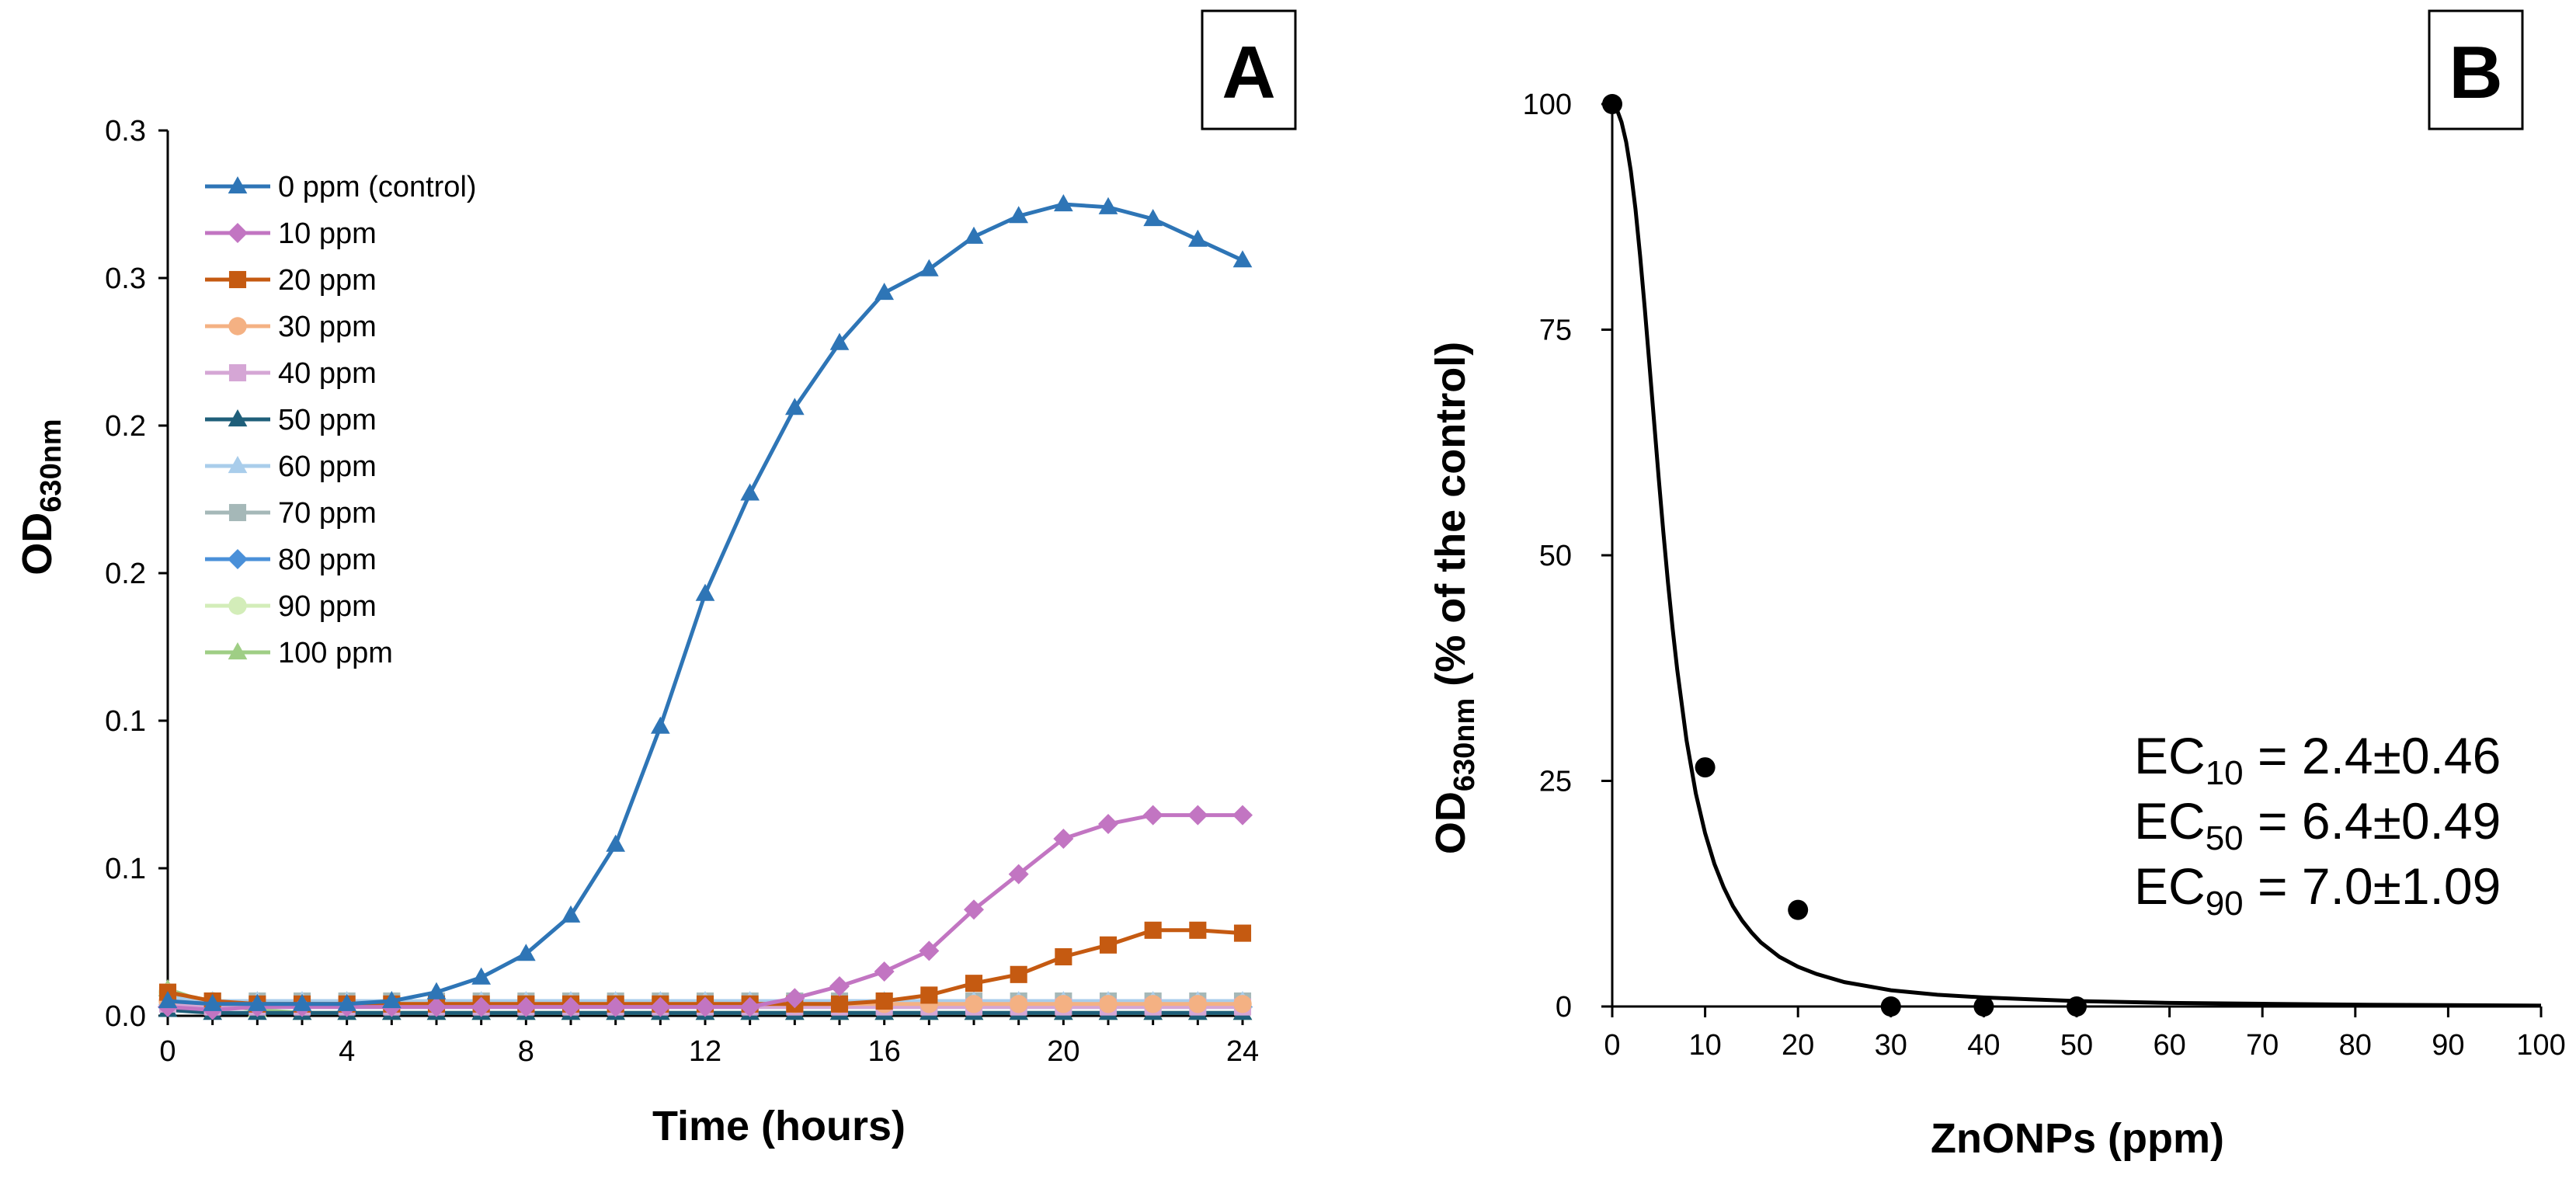  What do you see at coordinates (327, 373) in the screenshot?
I see `legend-label: 40 ppm` at bounding box center [327, 373].